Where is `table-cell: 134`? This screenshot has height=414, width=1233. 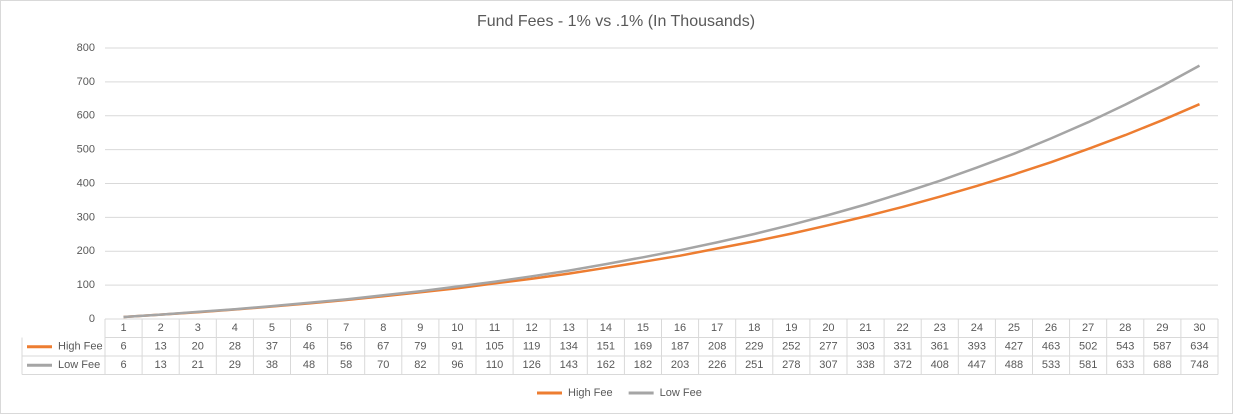 table-cell: 134 is located at coordinates (569, 347).